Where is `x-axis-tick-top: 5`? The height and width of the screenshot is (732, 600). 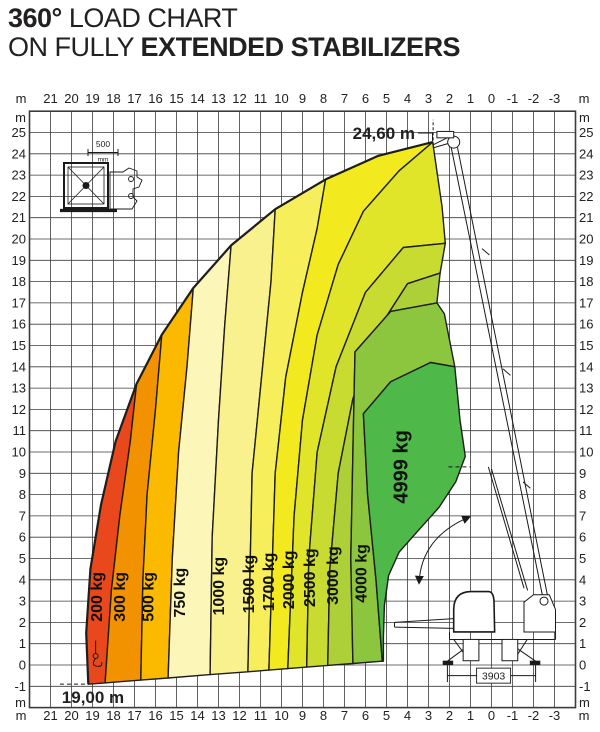 x-axis-tick-top: 5 is located at coordinates (386, 98).